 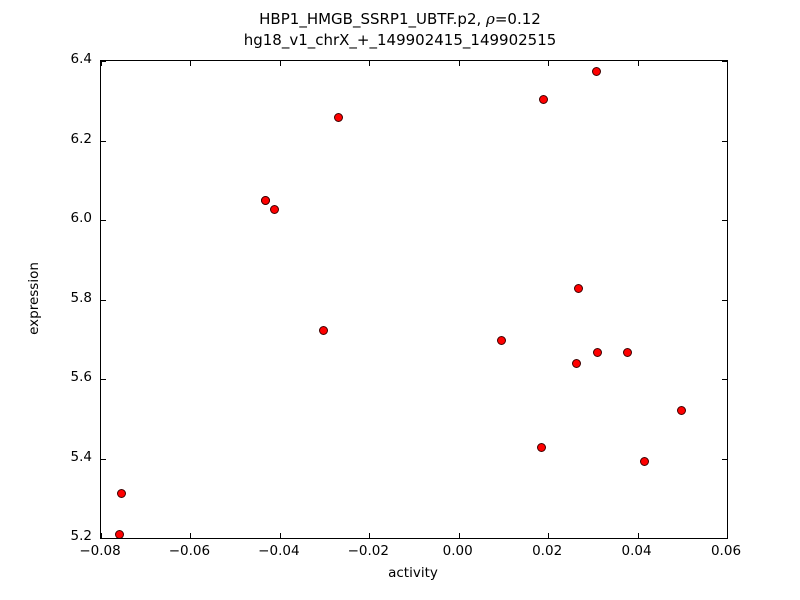 I want to click on chart-title-prefix: HBP1_HMGB_SSRP1_UBTF.p2,, so click(x=373, y=19).